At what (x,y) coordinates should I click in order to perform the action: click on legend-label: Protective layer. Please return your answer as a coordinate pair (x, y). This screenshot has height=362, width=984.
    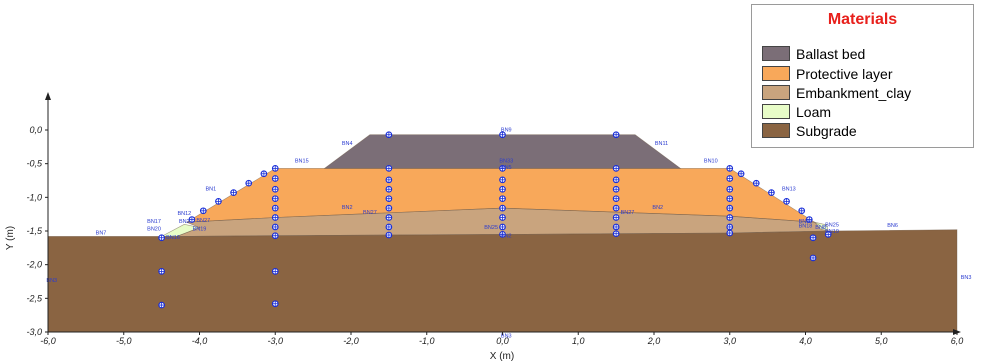
    Looking at the image, I should click on (844, 73).